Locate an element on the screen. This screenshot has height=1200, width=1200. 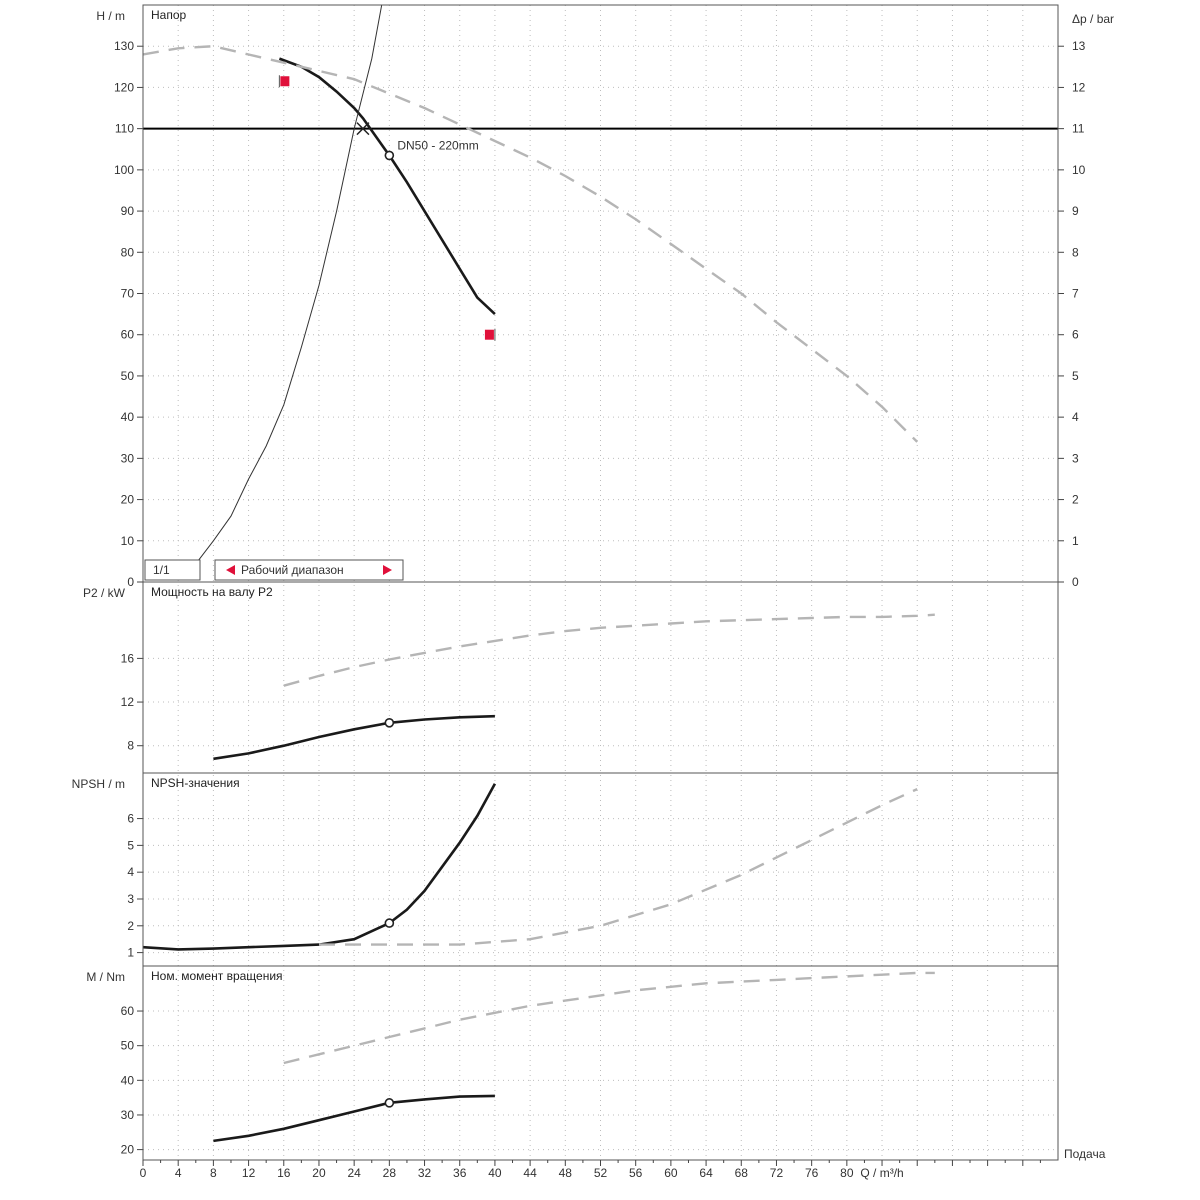
panel-title-npsh: NPSH-значения is located at coordinates (195, 783).